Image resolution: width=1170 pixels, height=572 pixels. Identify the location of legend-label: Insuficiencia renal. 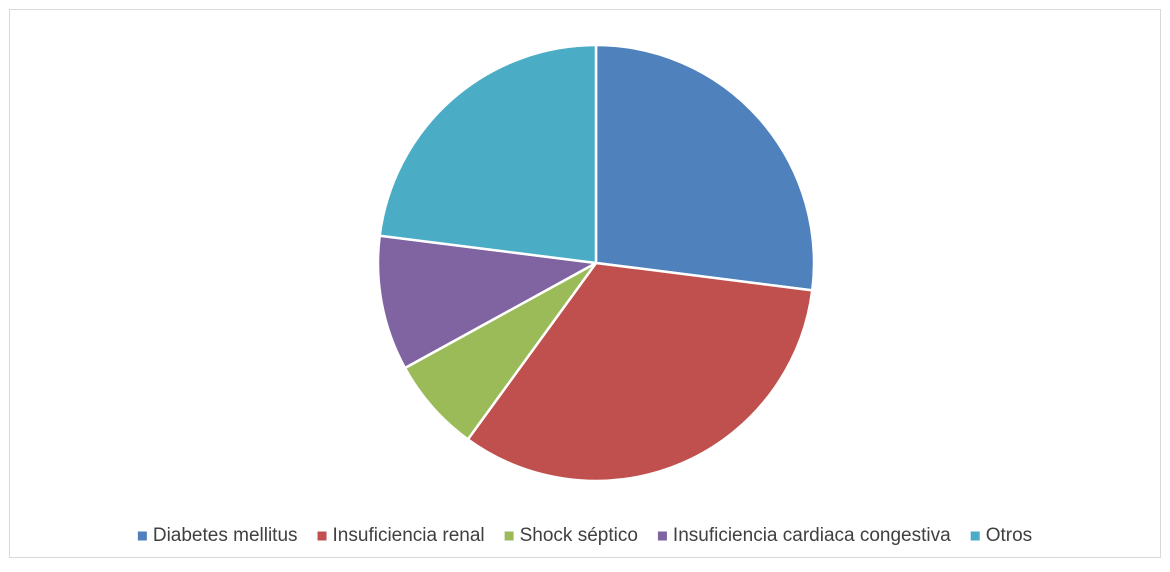
(409, 535).